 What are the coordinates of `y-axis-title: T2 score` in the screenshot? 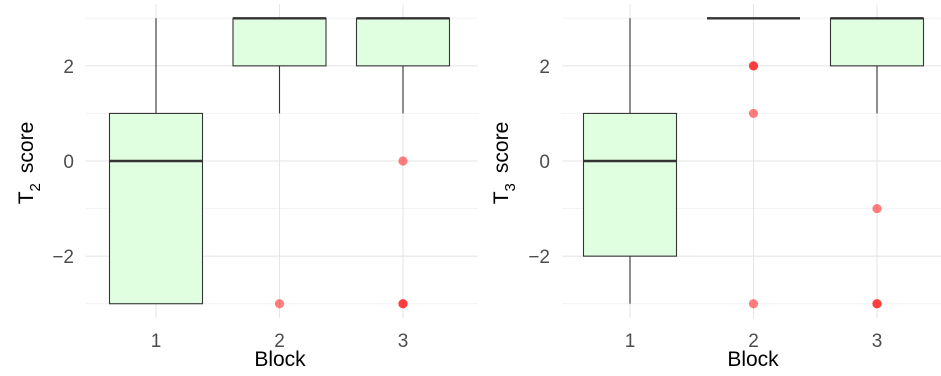 It's located at (29, 163).